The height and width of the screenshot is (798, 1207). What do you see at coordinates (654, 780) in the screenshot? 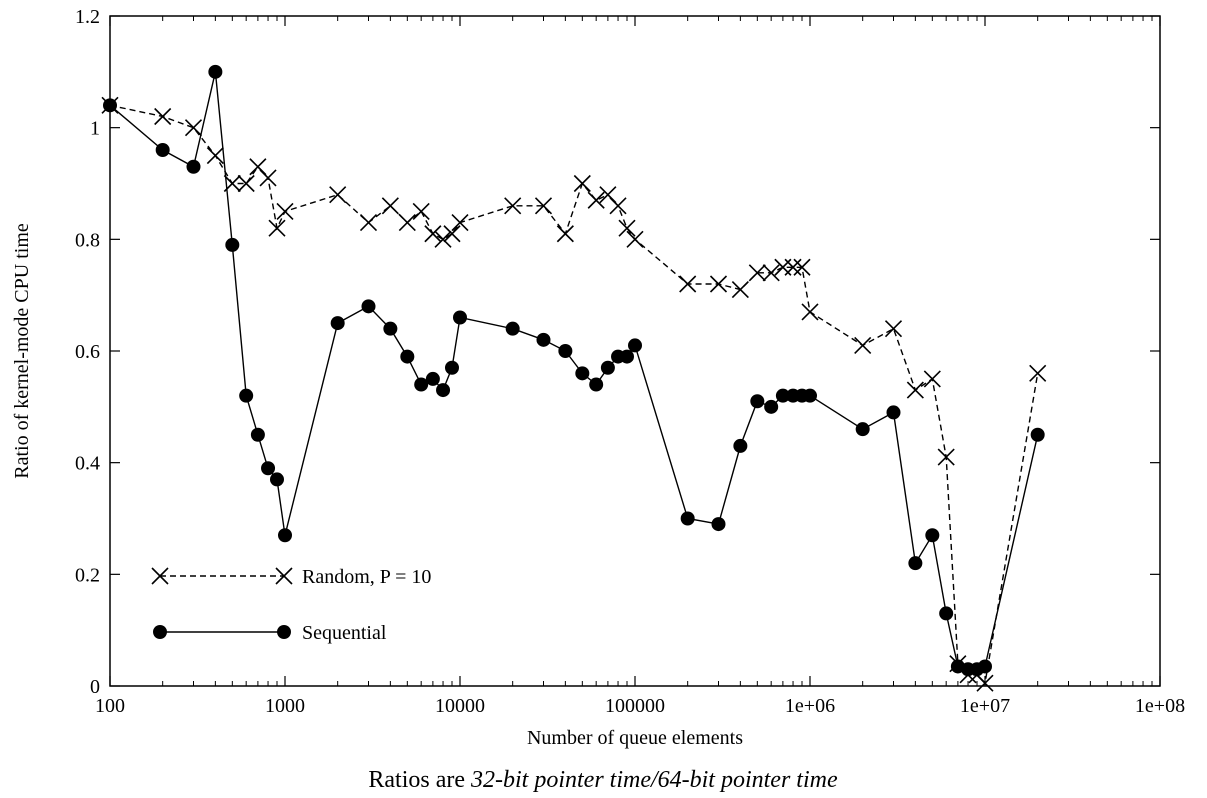
I see `caption-emphasis: 32-bit pointer time/64-bit pointer time` at bounding box center [654, 780].